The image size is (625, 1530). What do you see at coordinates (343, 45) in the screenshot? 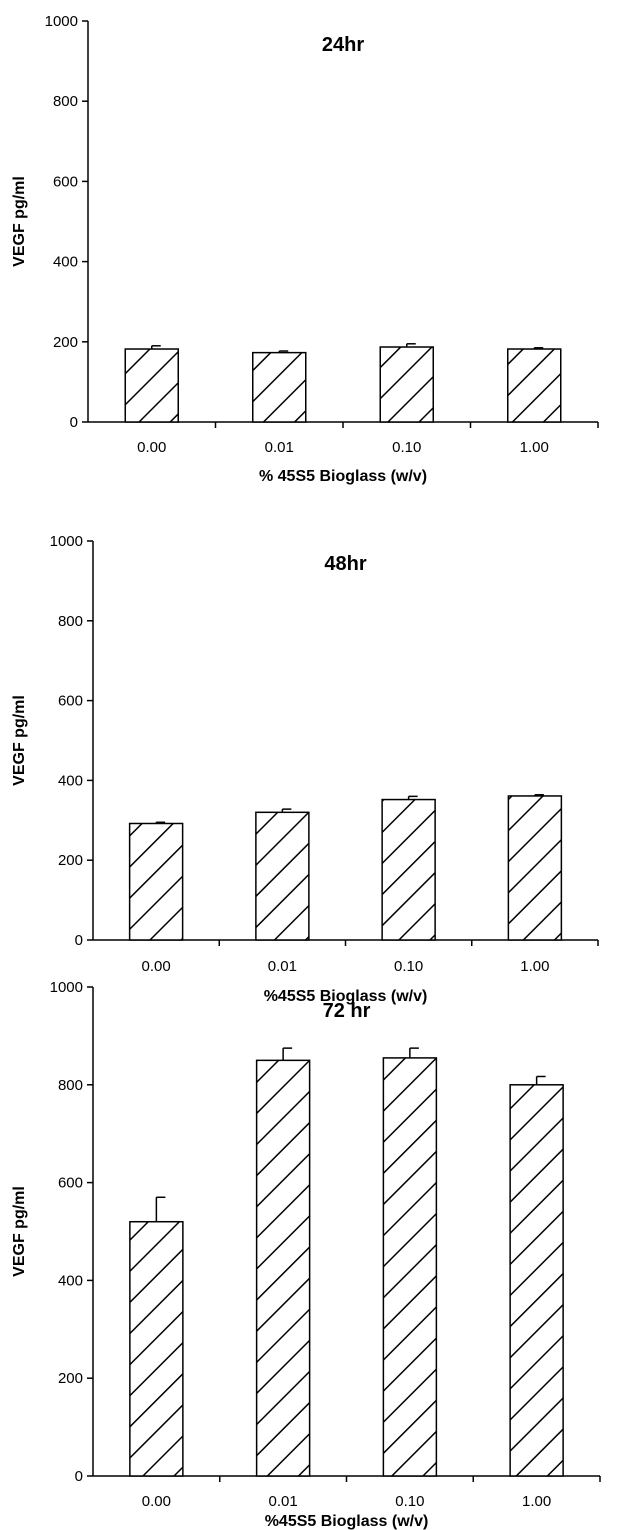
I see `chart-title: 24hr` at bounding box center [343, 45].